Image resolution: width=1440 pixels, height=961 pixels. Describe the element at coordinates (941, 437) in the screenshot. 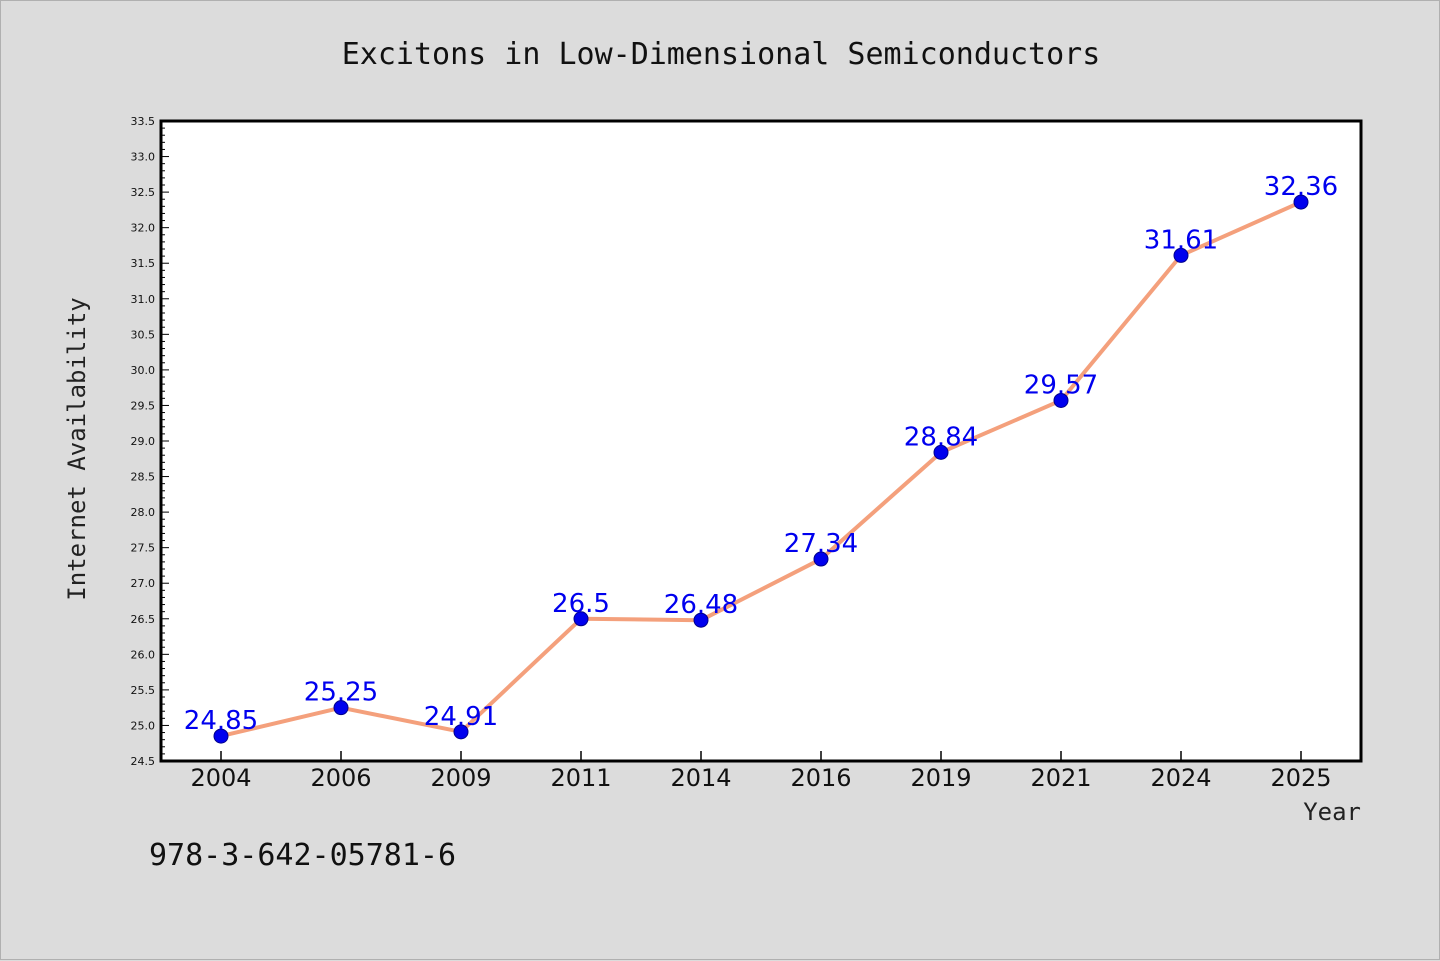

I see `data-label: 28.84` at that location.